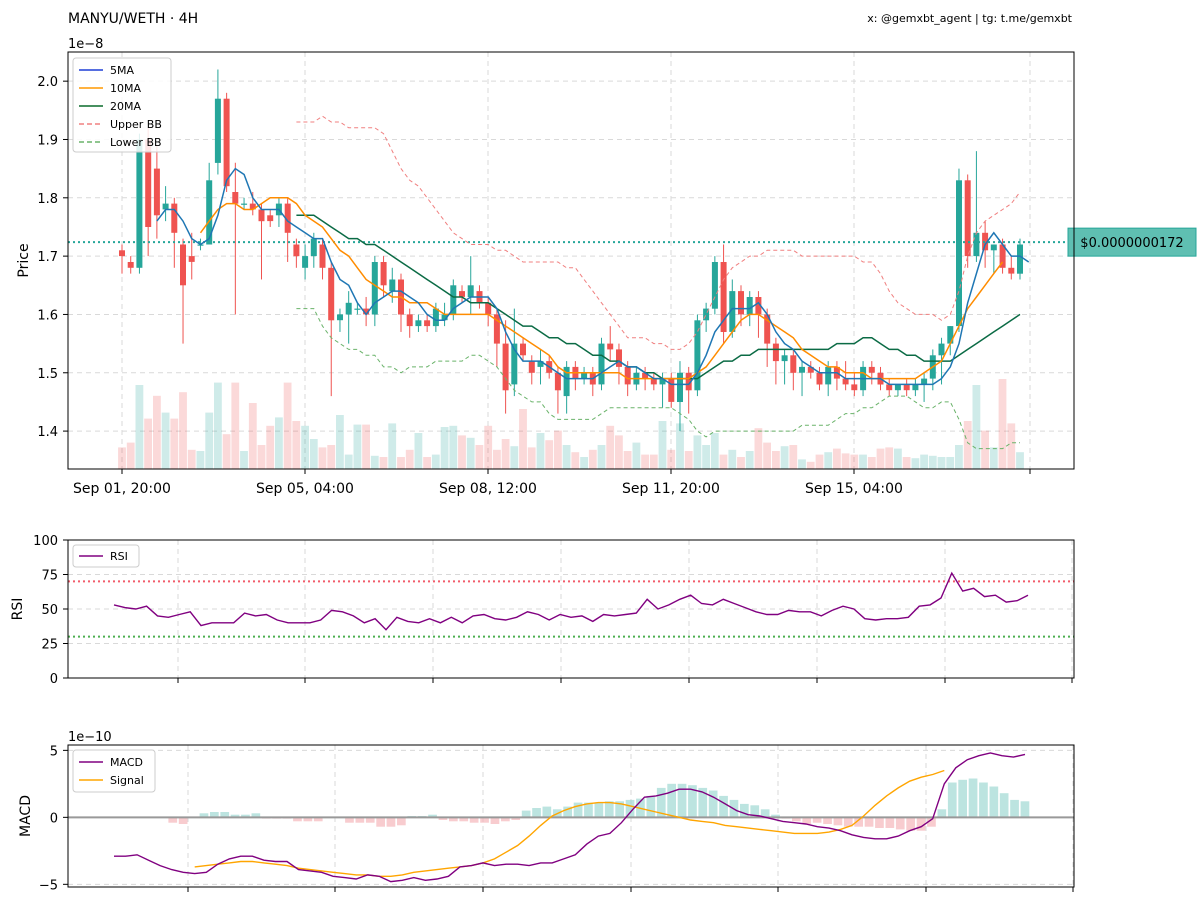 The width and height of the screenshot is (1200, 902). Describe the element at coordinates (571, 601) in the screenshot. I see `rsi-line` at that location.